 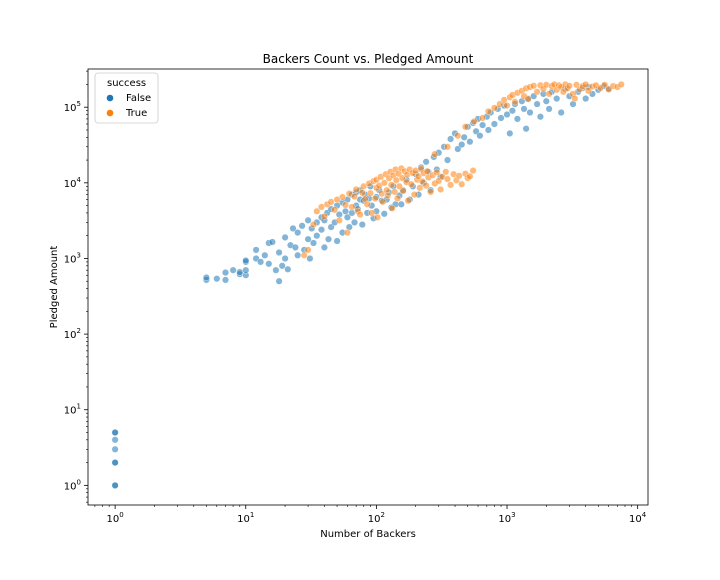 I want to click on y-tick-label: 10⁵, so click(x=72, y=107).